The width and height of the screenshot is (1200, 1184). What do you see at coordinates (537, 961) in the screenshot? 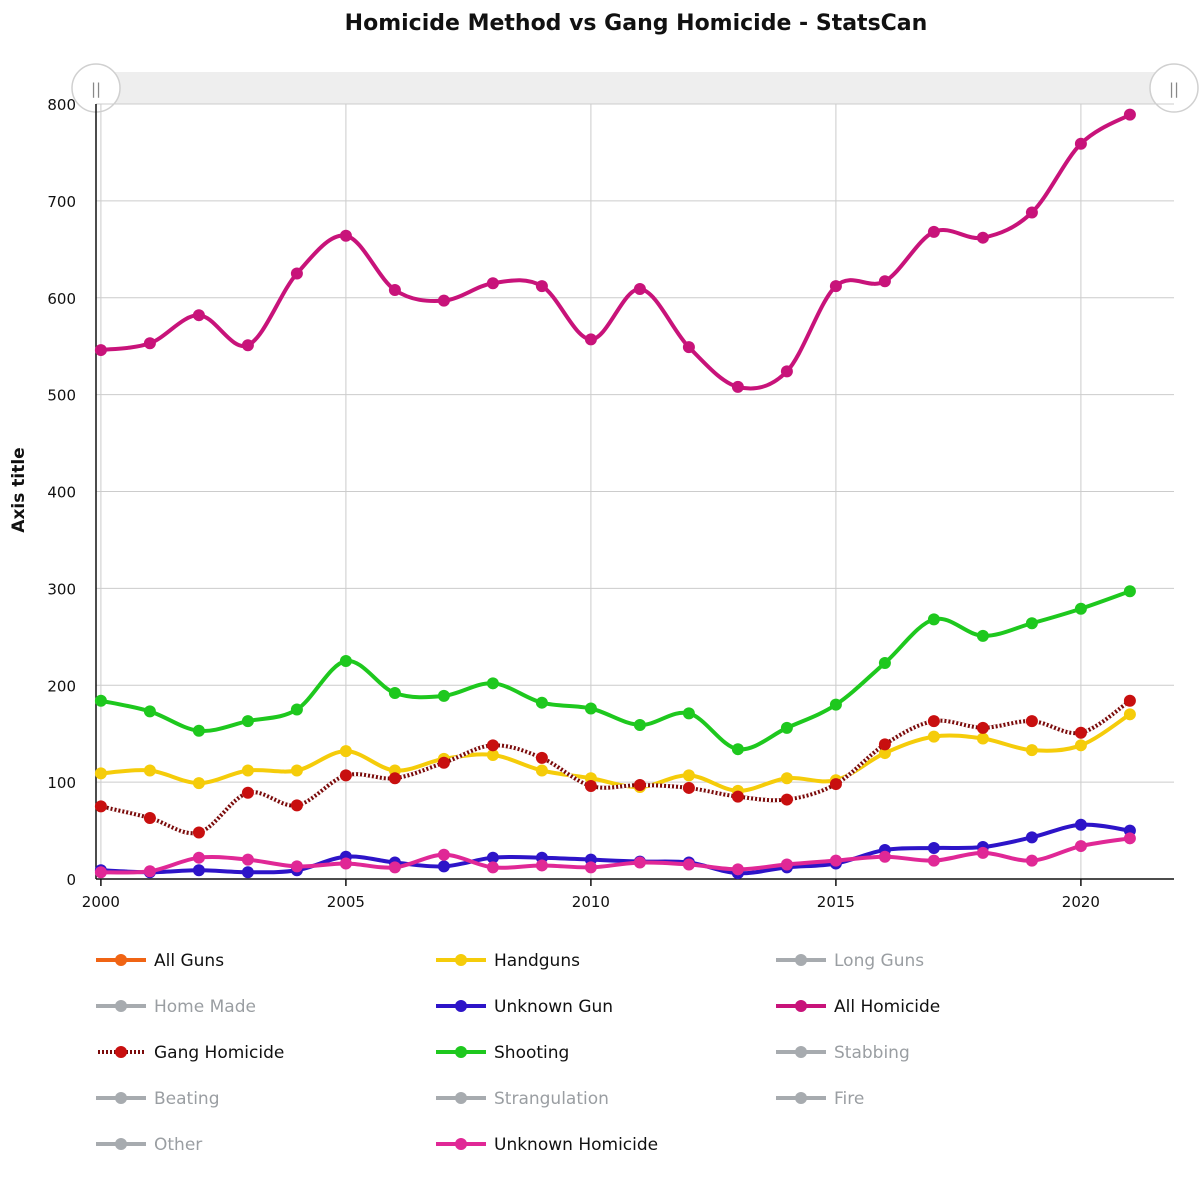
I see `legend-label: Handguns` at bounding box center [537, 961].